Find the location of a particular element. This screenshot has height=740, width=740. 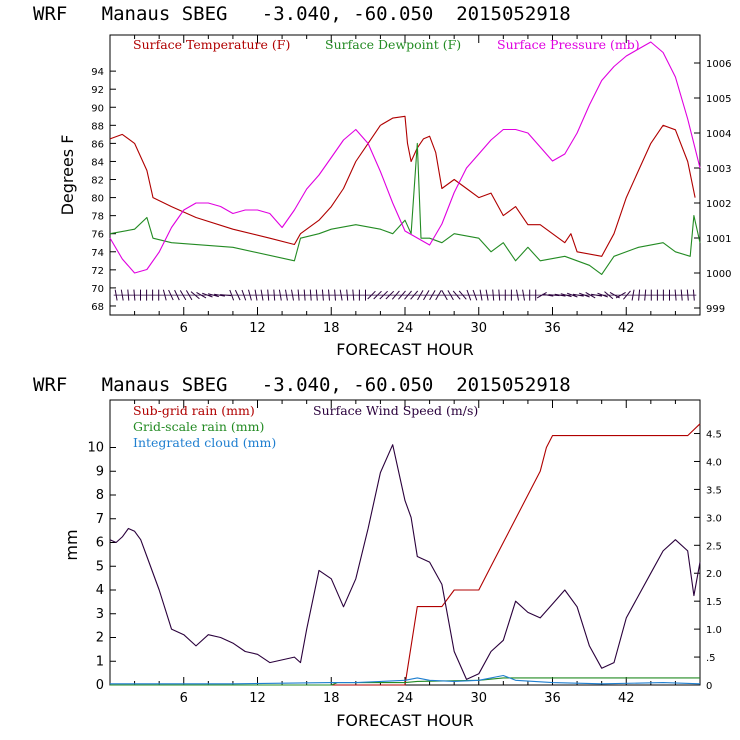

legend-entry: Surface Dewpoint (F) is located at coordinates (393, 44).